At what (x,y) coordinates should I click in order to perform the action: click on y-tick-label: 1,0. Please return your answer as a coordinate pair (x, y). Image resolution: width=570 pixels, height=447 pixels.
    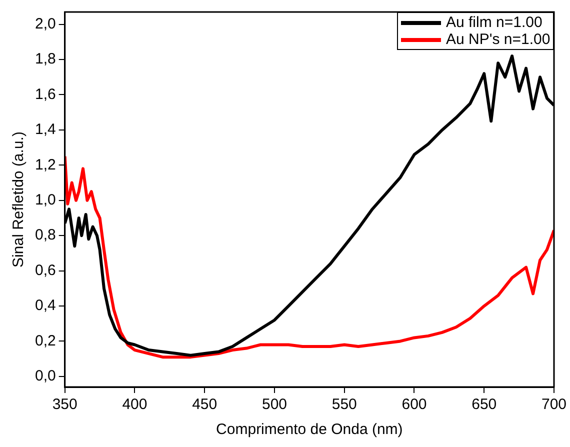
    Looking at the image, I should click on (45, 200).